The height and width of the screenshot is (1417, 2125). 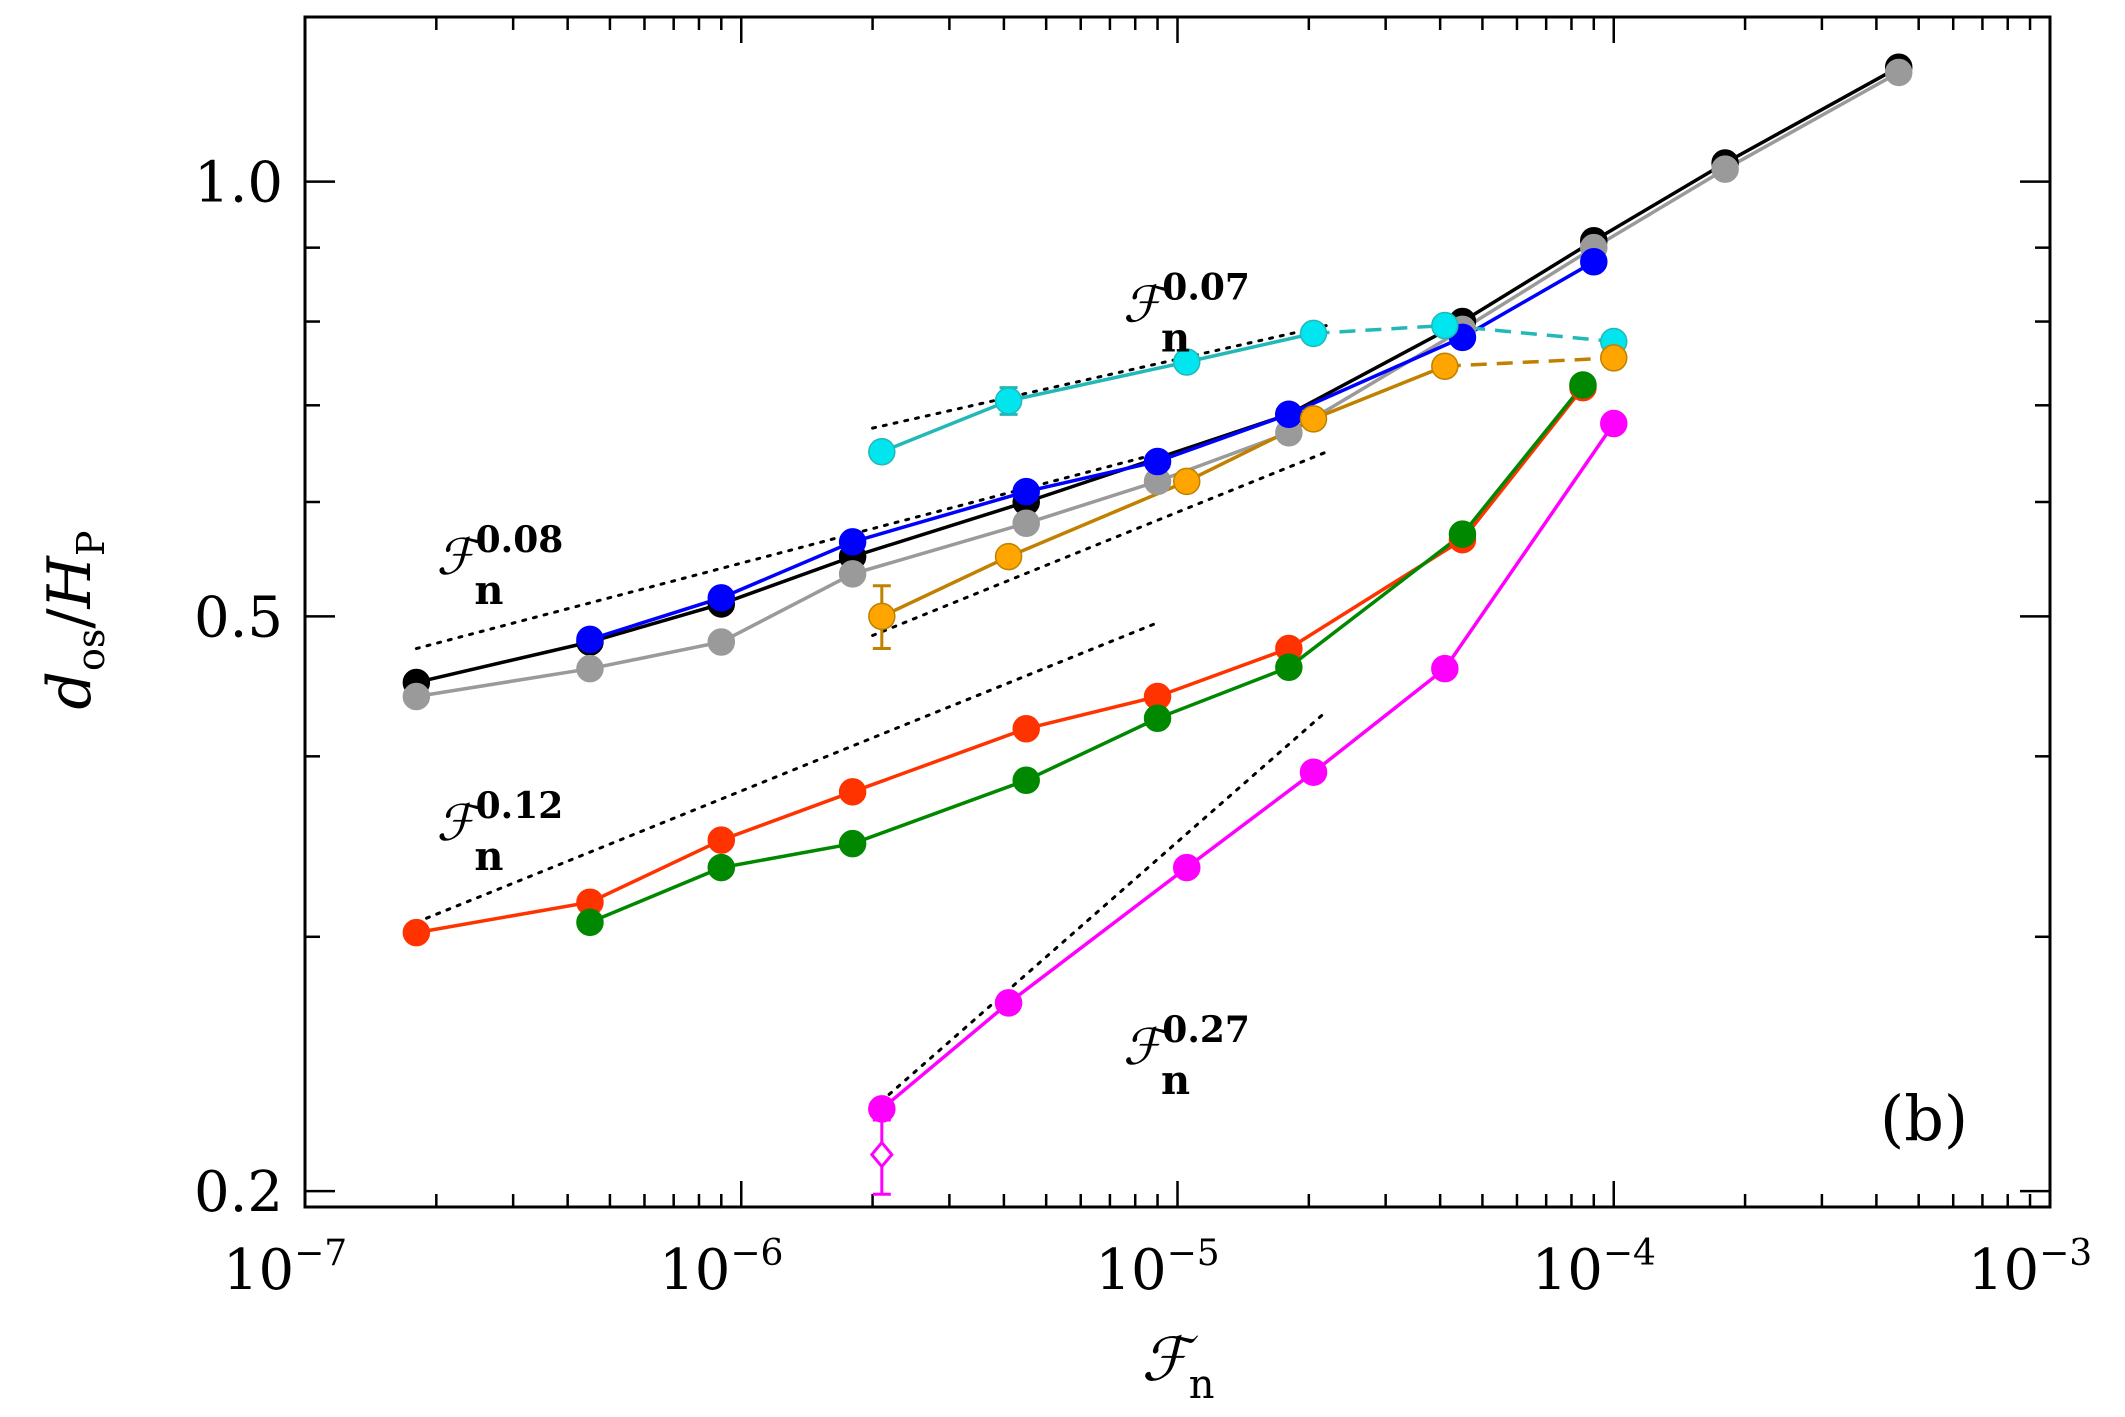 I want to click on y-tick-label: 0.2, so click(x=238, y=1192).